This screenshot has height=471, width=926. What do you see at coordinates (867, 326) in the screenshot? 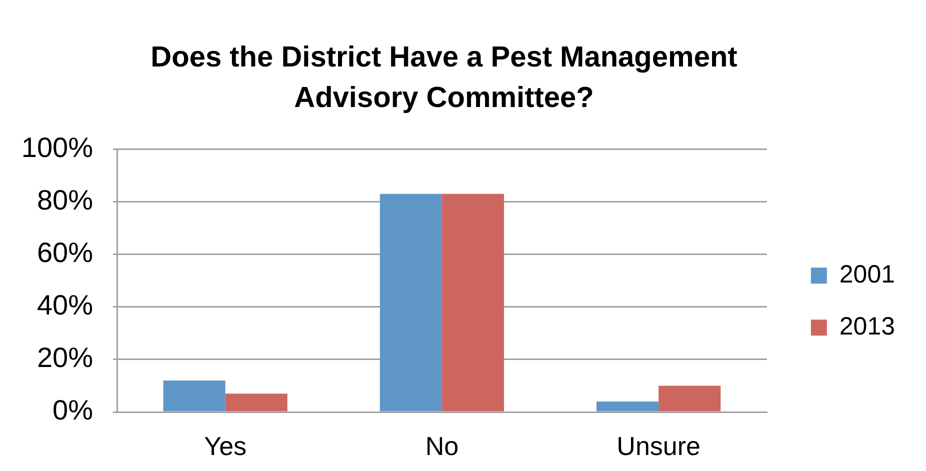
I see `legend-label: 2013` at bounding box center [867, 326].